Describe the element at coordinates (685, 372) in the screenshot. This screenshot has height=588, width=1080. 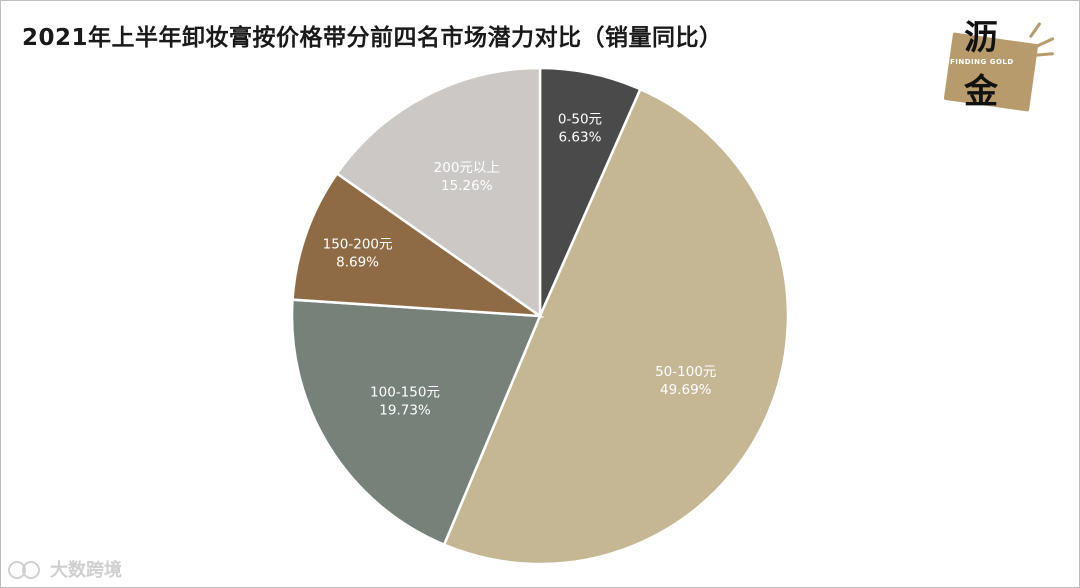
I see `slice-category-label: 50-100元` at that location.